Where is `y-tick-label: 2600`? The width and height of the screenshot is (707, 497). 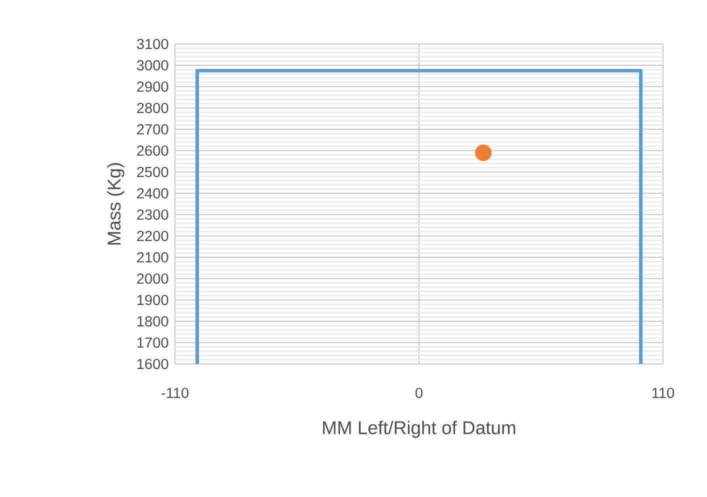
y-tick-label: 2600 is located at coordinates (152, 151).